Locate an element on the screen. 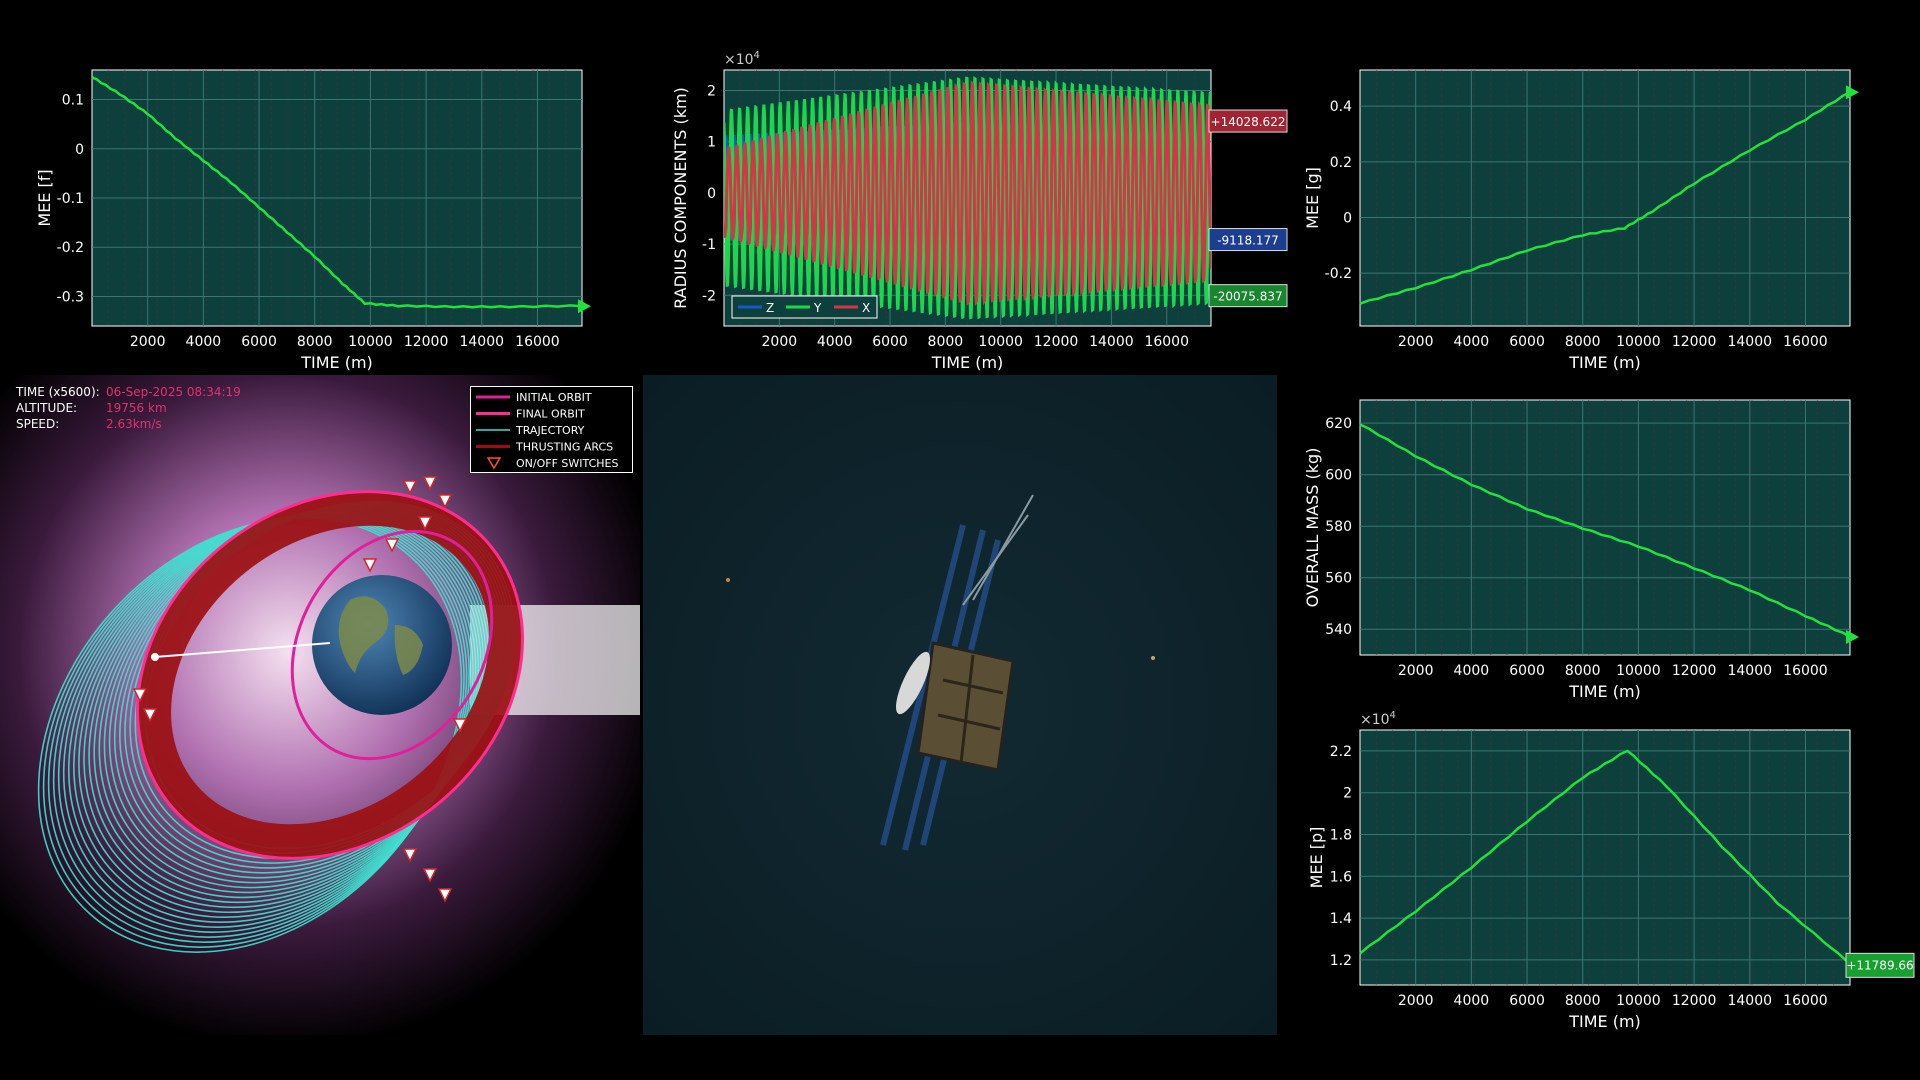 The height and width of the screenshot is (1080, 1920). y-tick-label: 580 is located at coordinates (1338, 527).